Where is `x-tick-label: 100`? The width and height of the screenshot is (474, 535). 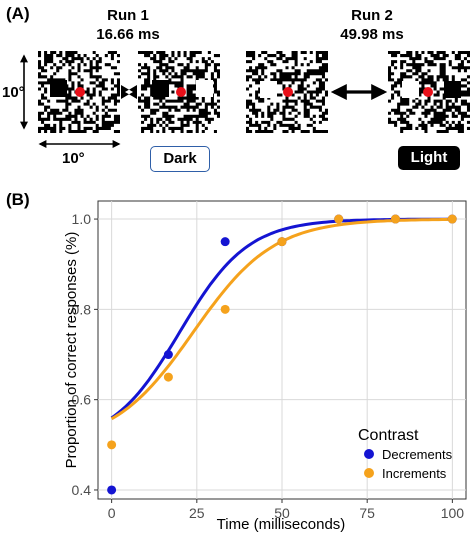
x-tick-label: 100 is located at coordinates (453, 513).